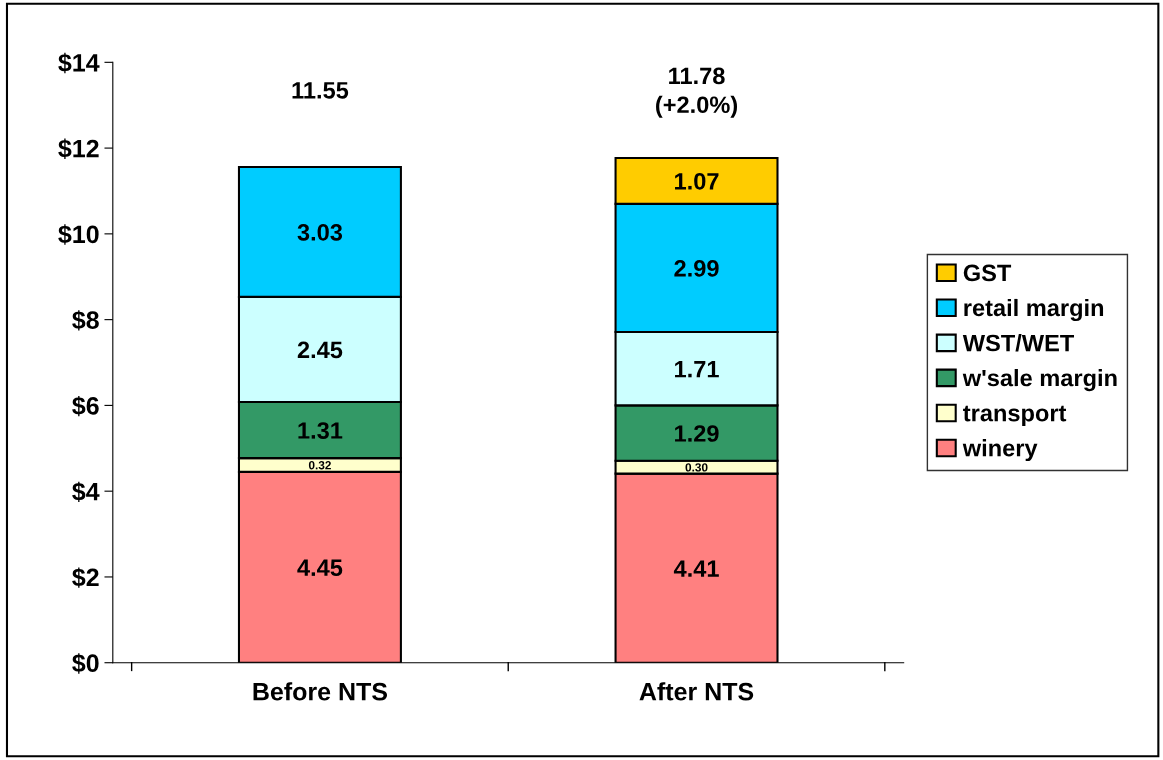 The width and height of the screenshot is (1163, 760). Describe the element at coordinates (696, 268) in the screenshot. I see `data-label: 2.99` at that location.